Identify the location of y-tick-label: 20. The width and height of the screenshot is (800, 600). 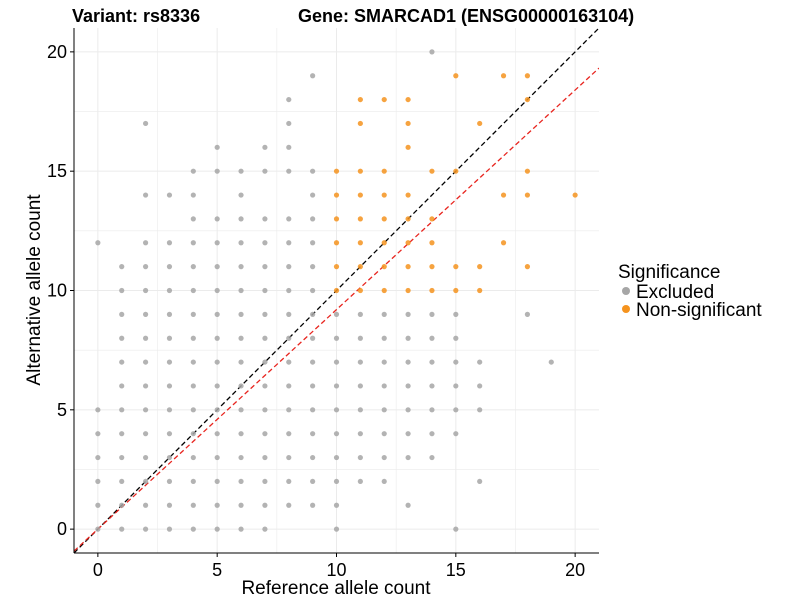
(57, 52).